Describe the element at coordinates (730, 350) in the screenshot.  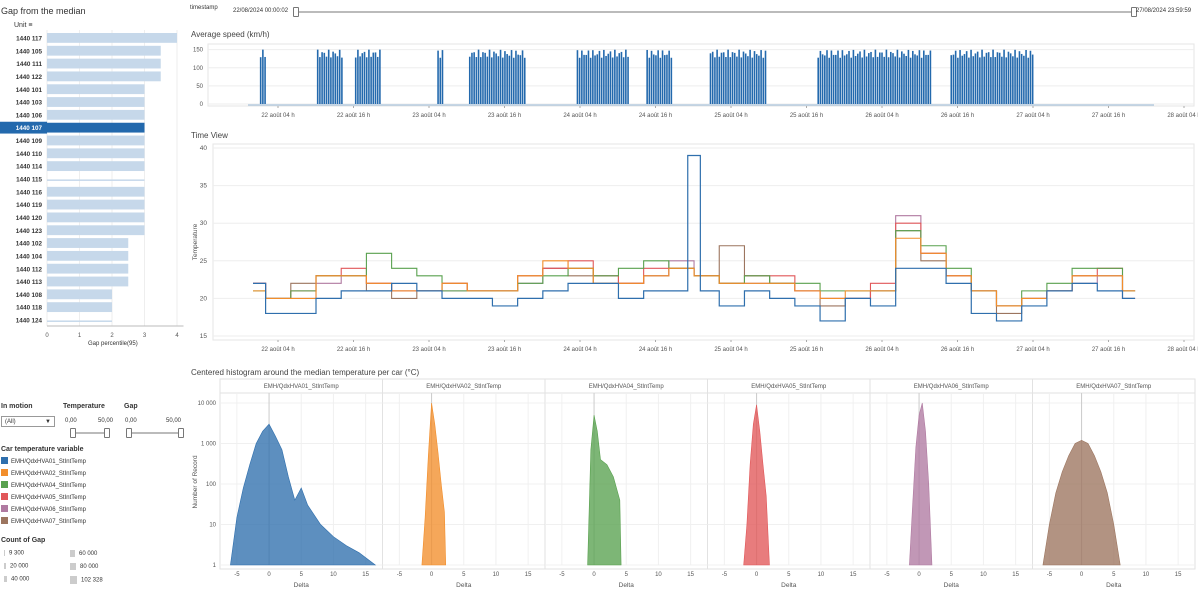
I see `x-tick-label: 25 août 04 h` at that location.